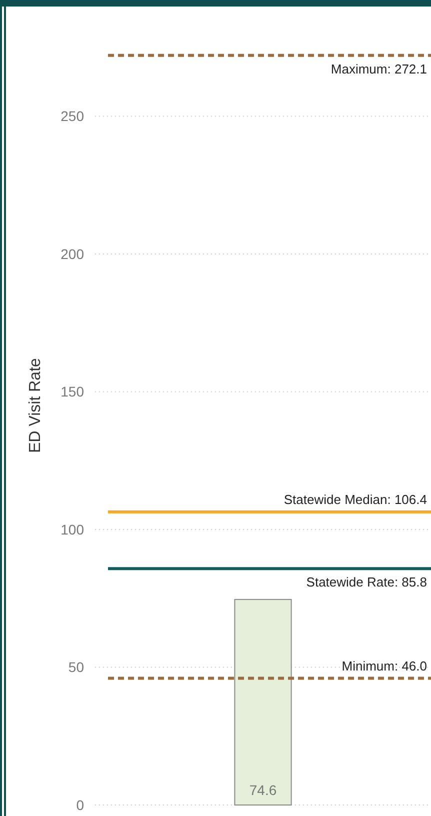 The height and width of the screenshot is (816, 431). What do you see at coordinates (72, 392) in the screenshot?
I see `y-tick-label: 150` at bounding box center [72, 392].